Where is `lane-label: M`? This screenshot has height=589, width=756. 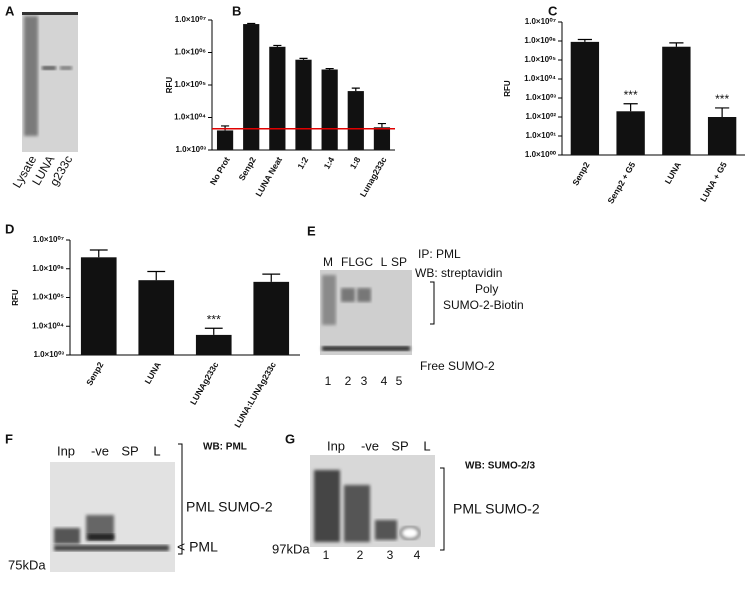 lane-label: M is located at coordinates (328, 262).